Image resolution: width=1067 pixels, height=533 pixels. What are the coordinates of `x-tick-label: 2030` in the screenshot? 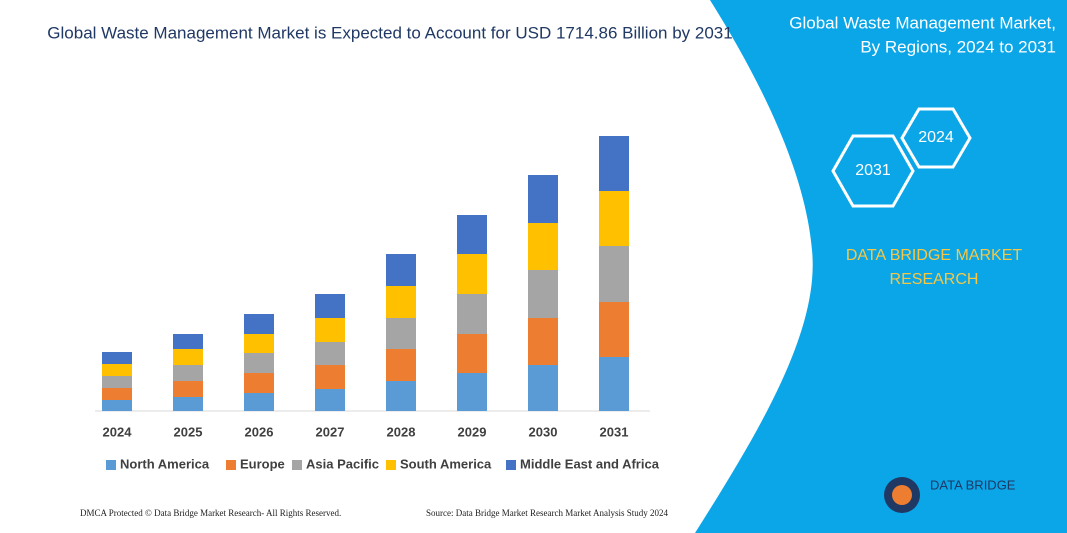 It's located at (543, 431).